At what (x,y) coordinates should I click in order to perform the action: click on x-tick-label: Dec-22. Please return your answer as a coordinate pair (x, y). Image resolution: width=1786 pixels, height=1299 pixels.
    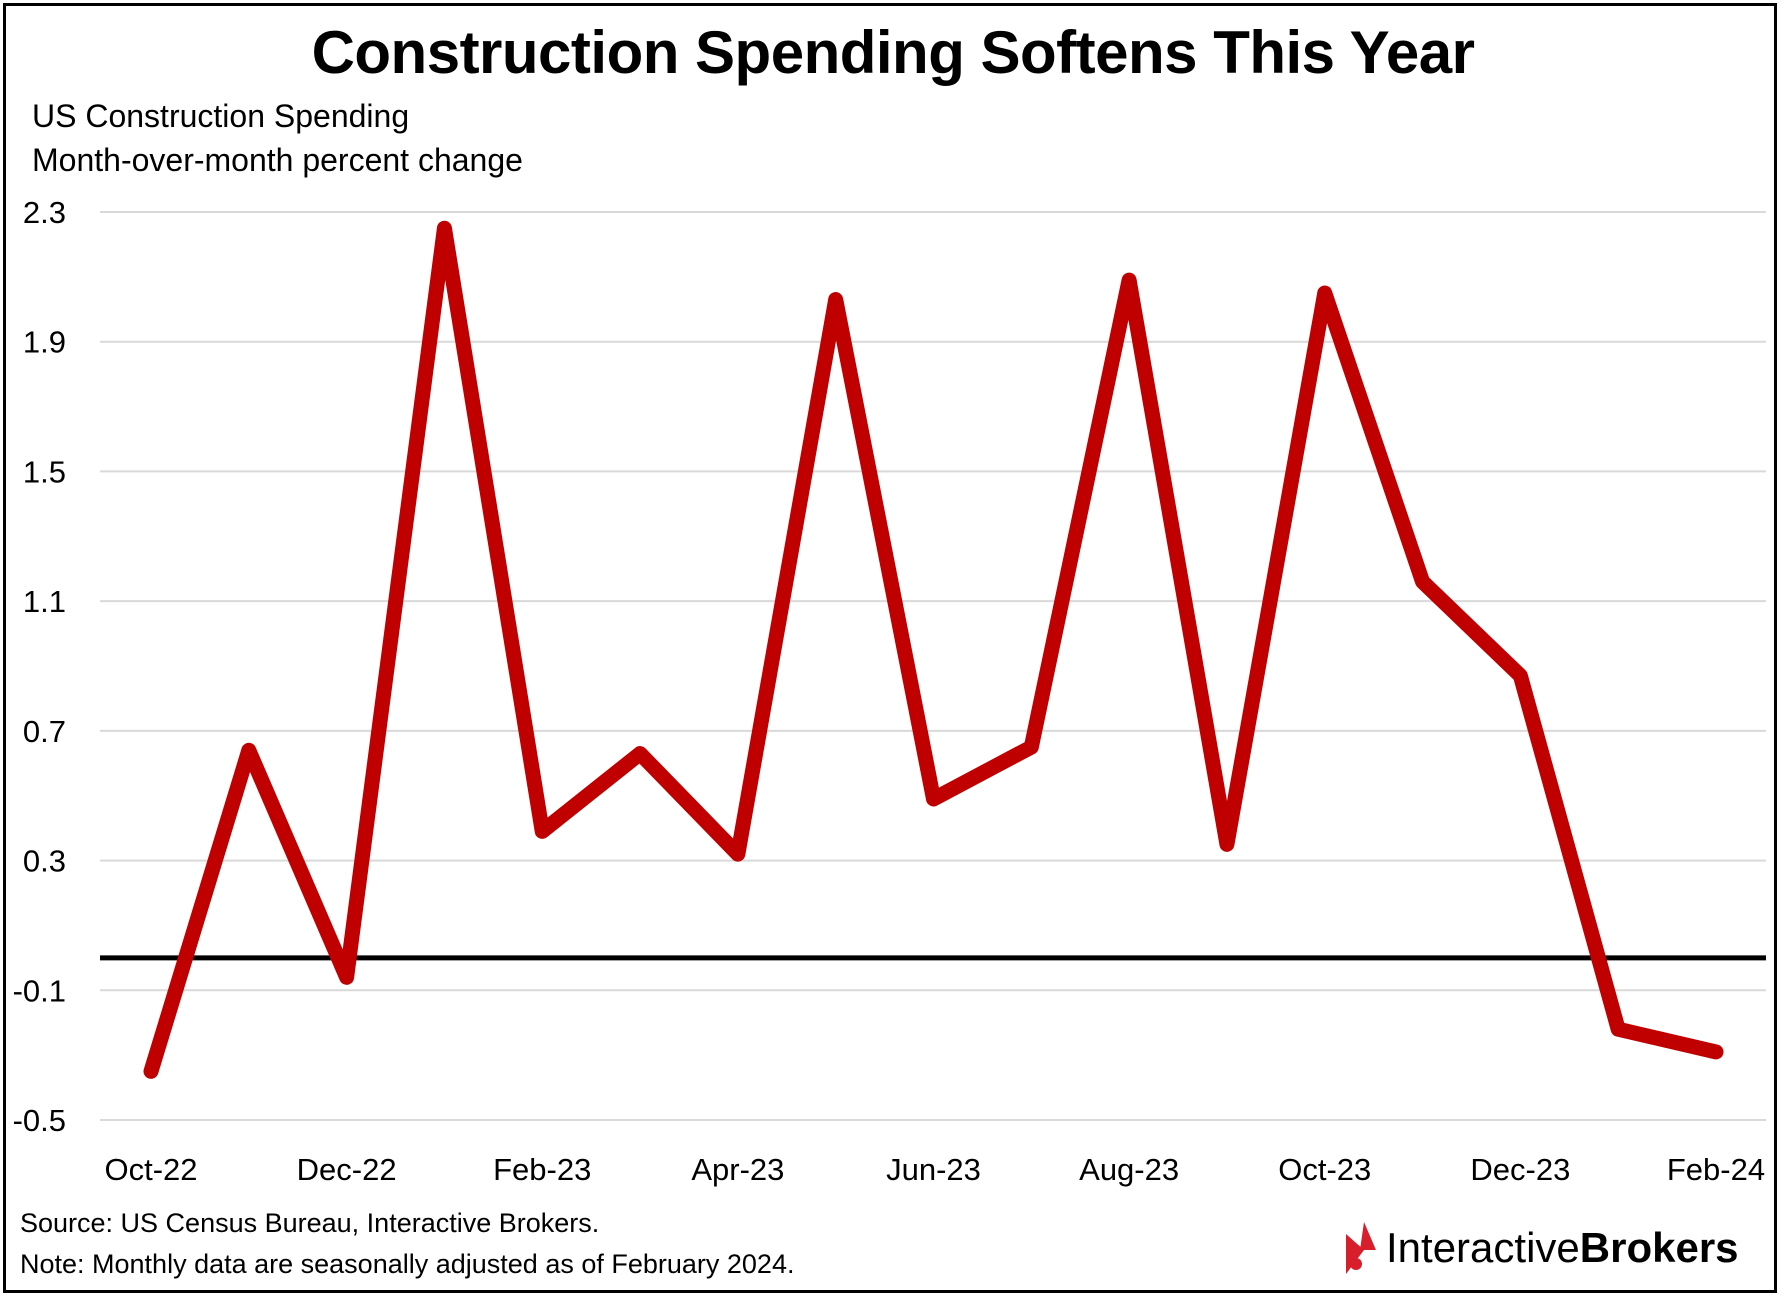
    Looking at the image, I should click on (347, 1169).